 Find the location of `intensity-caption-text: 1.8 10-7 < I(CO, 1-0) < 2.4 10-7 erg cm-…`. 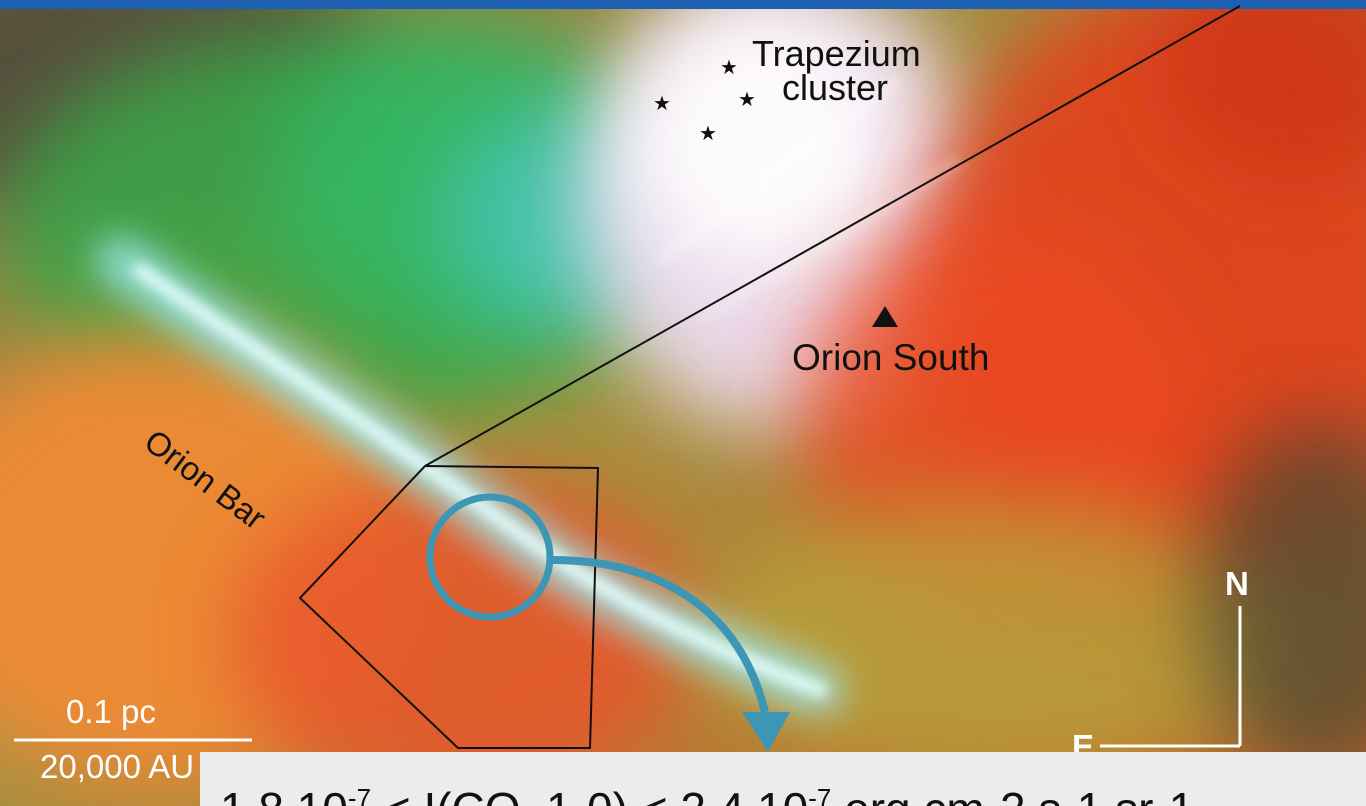

intensity-caption-text: 1.8 10-7 < I(CO, 1-0) < 2.4 10-7 erg cm-… is located at coordinates (707, 795).